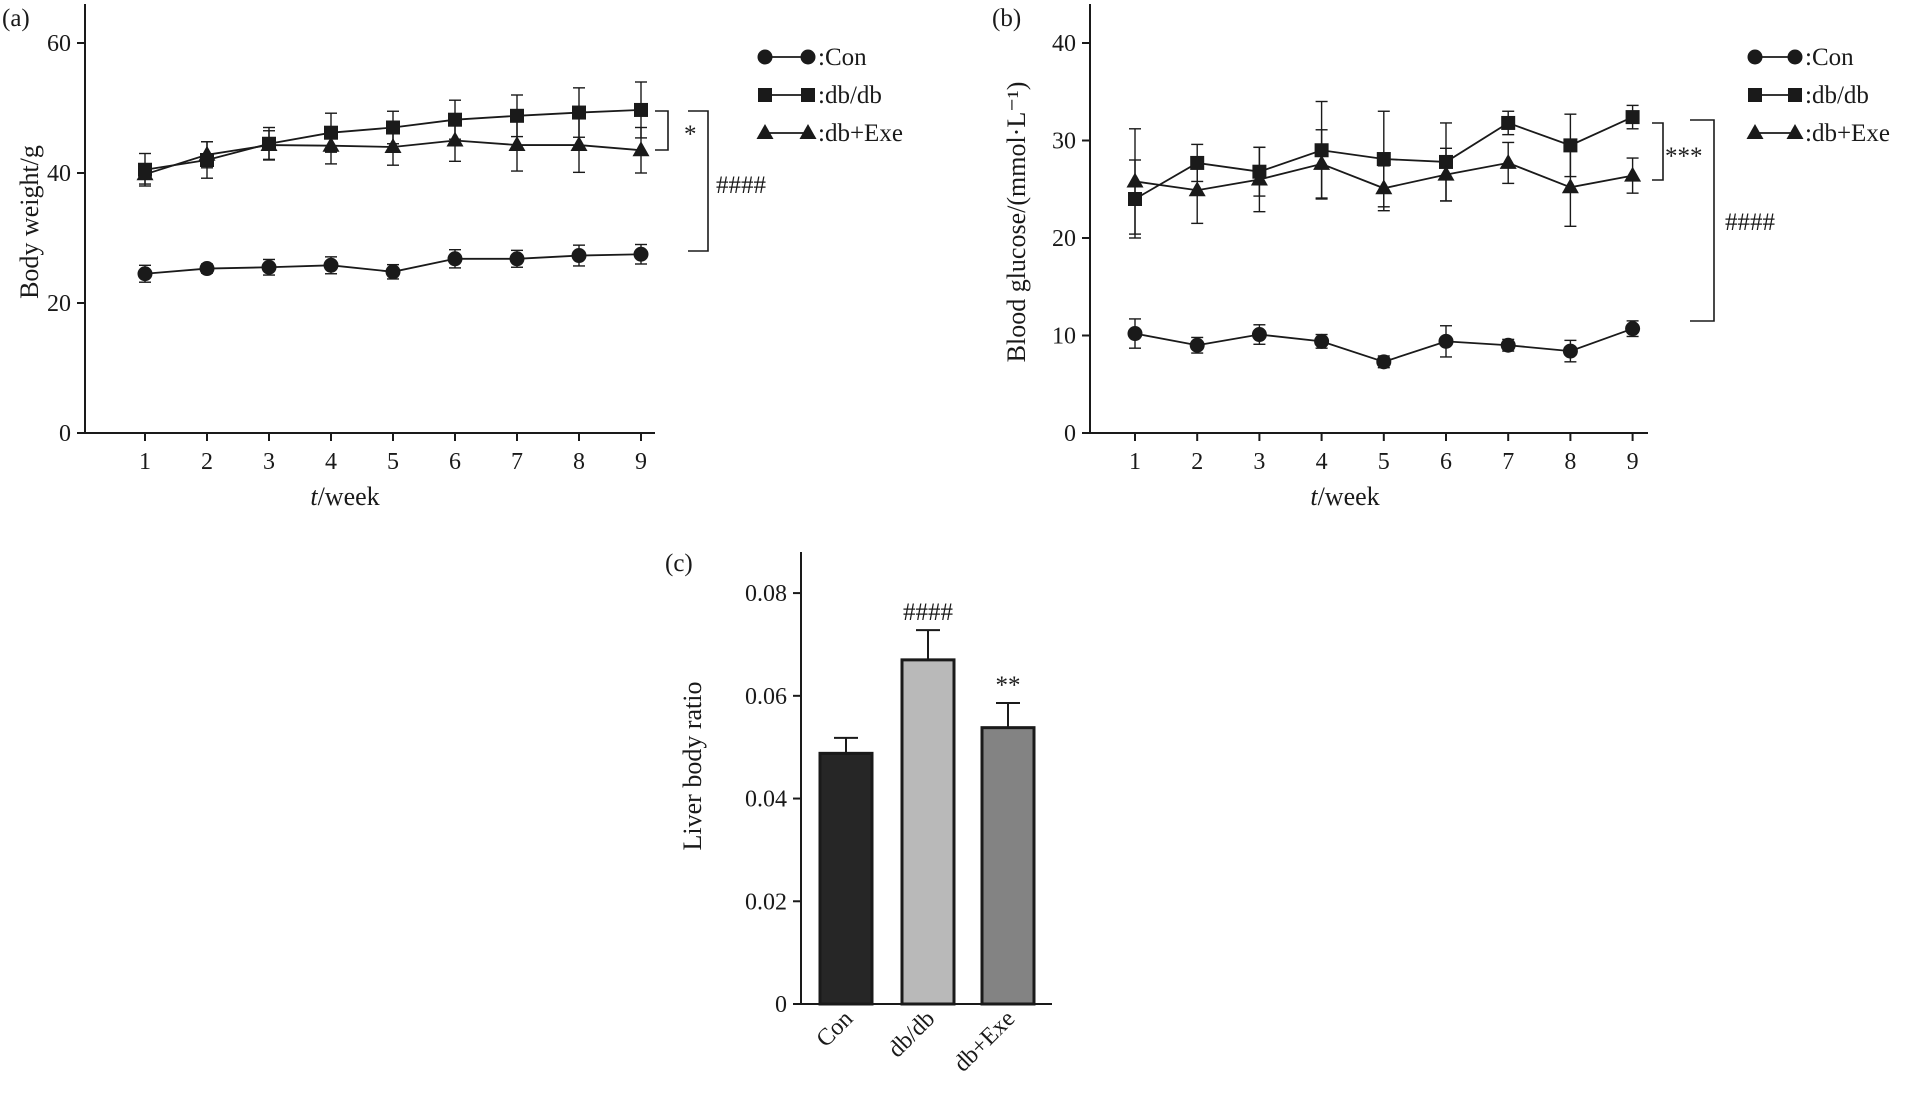 The height and width of the screenshot is (1103, 1930). What do you see at coordinates (1384, 344) in the screenshot?
I see `series-circle` at bounding box center [1384, 344].